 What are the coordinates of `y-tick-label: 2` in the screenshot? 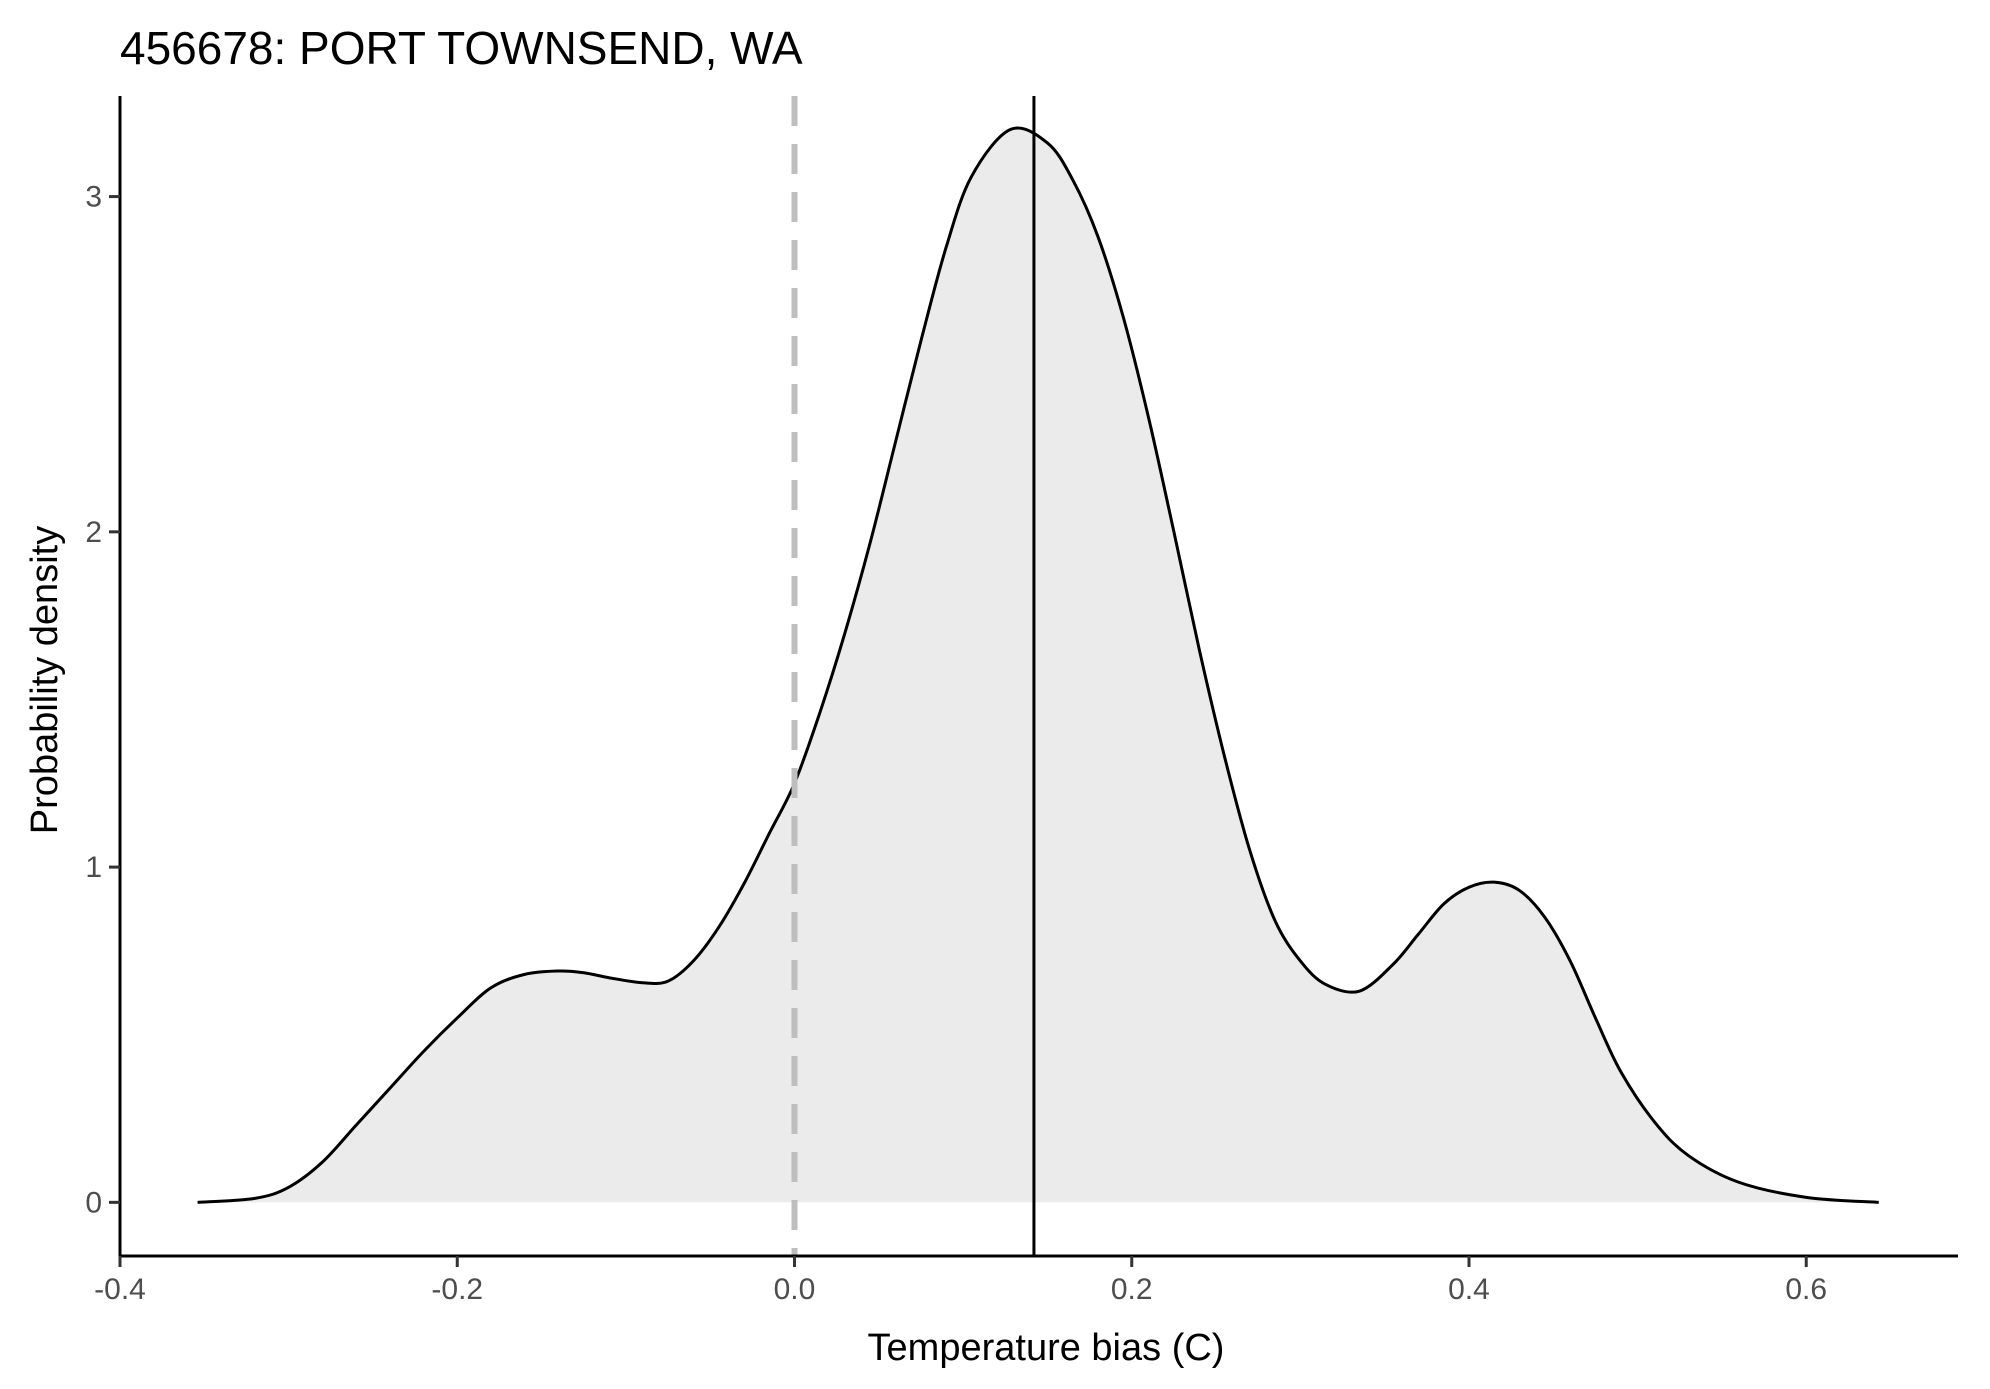 It's located at (93, 532).